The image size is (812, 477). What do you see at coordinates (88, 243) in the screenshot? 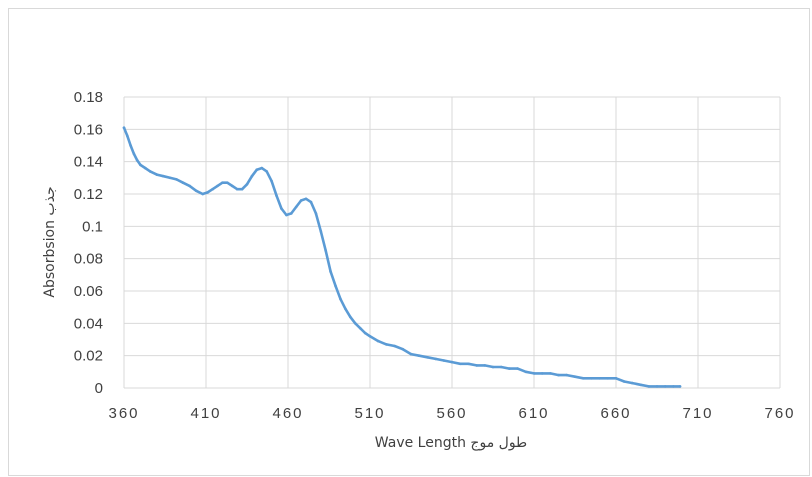
I see `y-tick-labels: 0 0.02 0.04 0.06 0.08 0.1 0.12 0.14 0.16 0.18` at bounding box center [88, 243].